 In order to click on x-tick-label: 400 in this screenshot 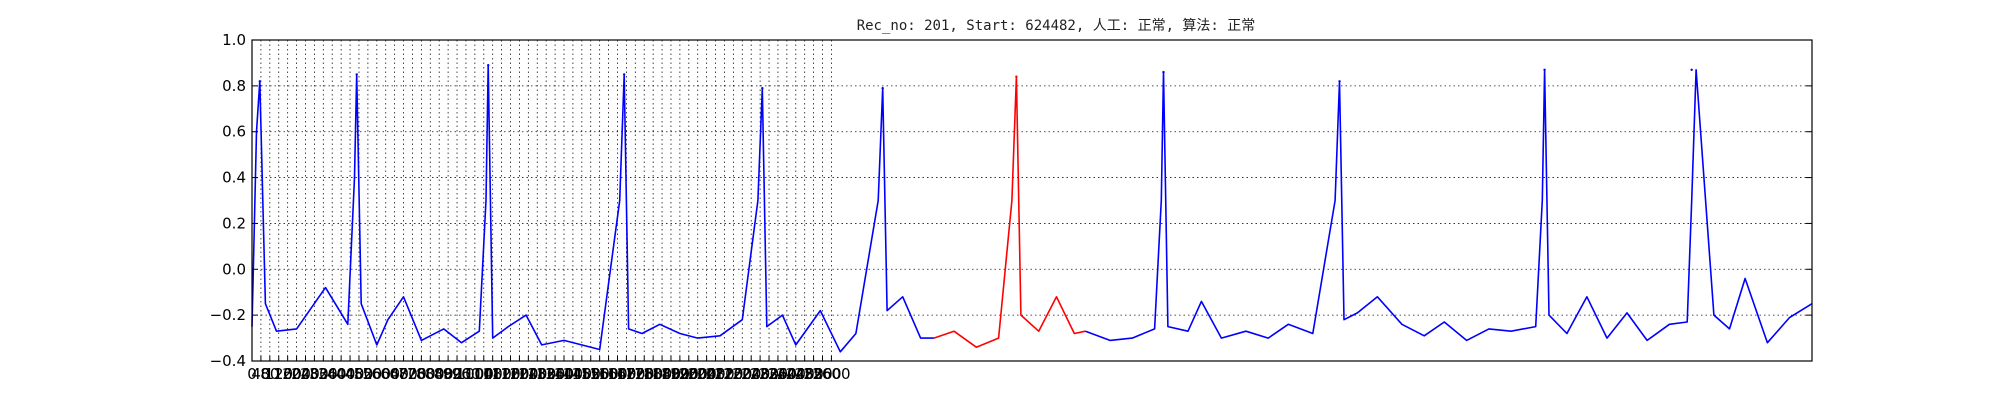, I will do `click(341, 374)`.